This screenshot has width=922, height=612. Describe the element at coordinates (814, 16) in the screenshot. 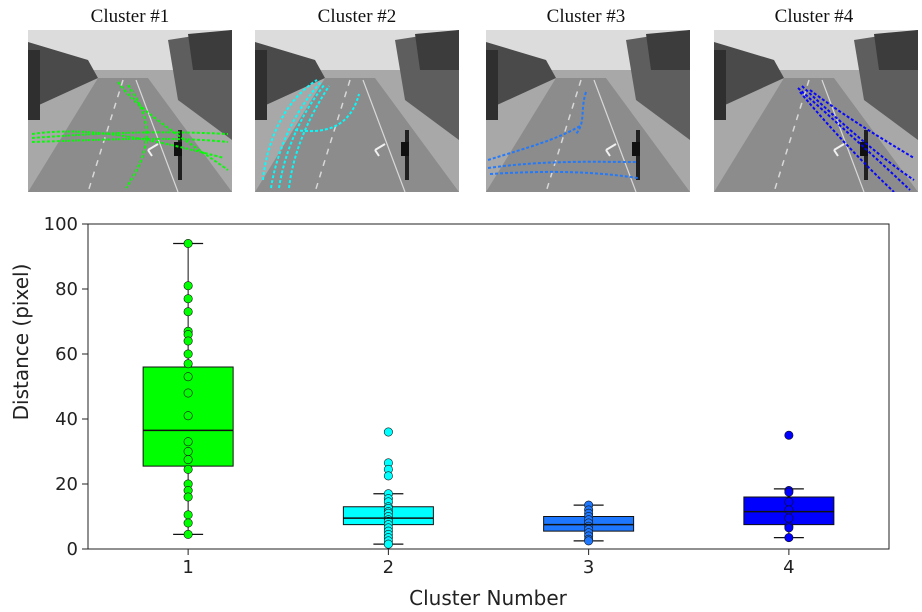

I see `panel-title-4: Cluster #4` at that location.